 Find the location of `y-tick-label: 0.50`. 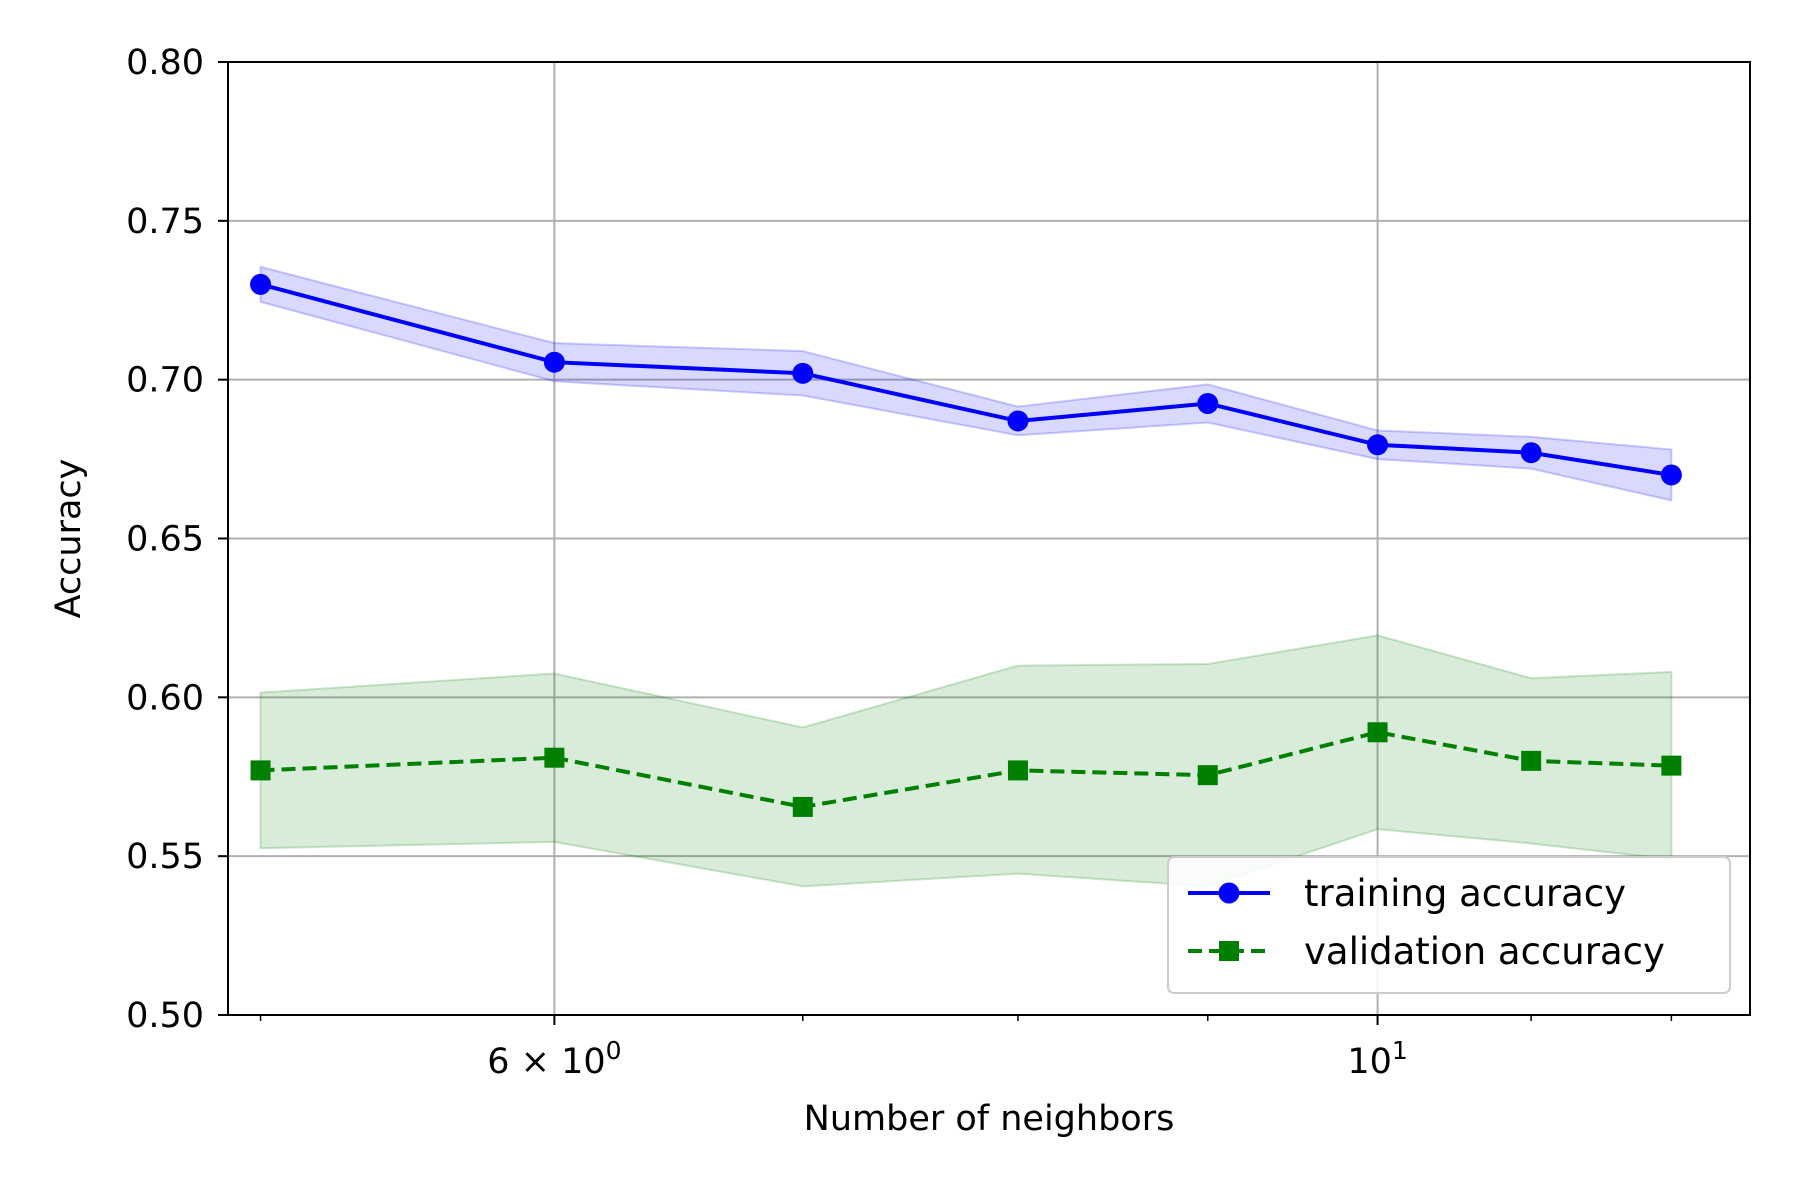

y-tick-label: 0.50 is located at coordinates (165, 1016).